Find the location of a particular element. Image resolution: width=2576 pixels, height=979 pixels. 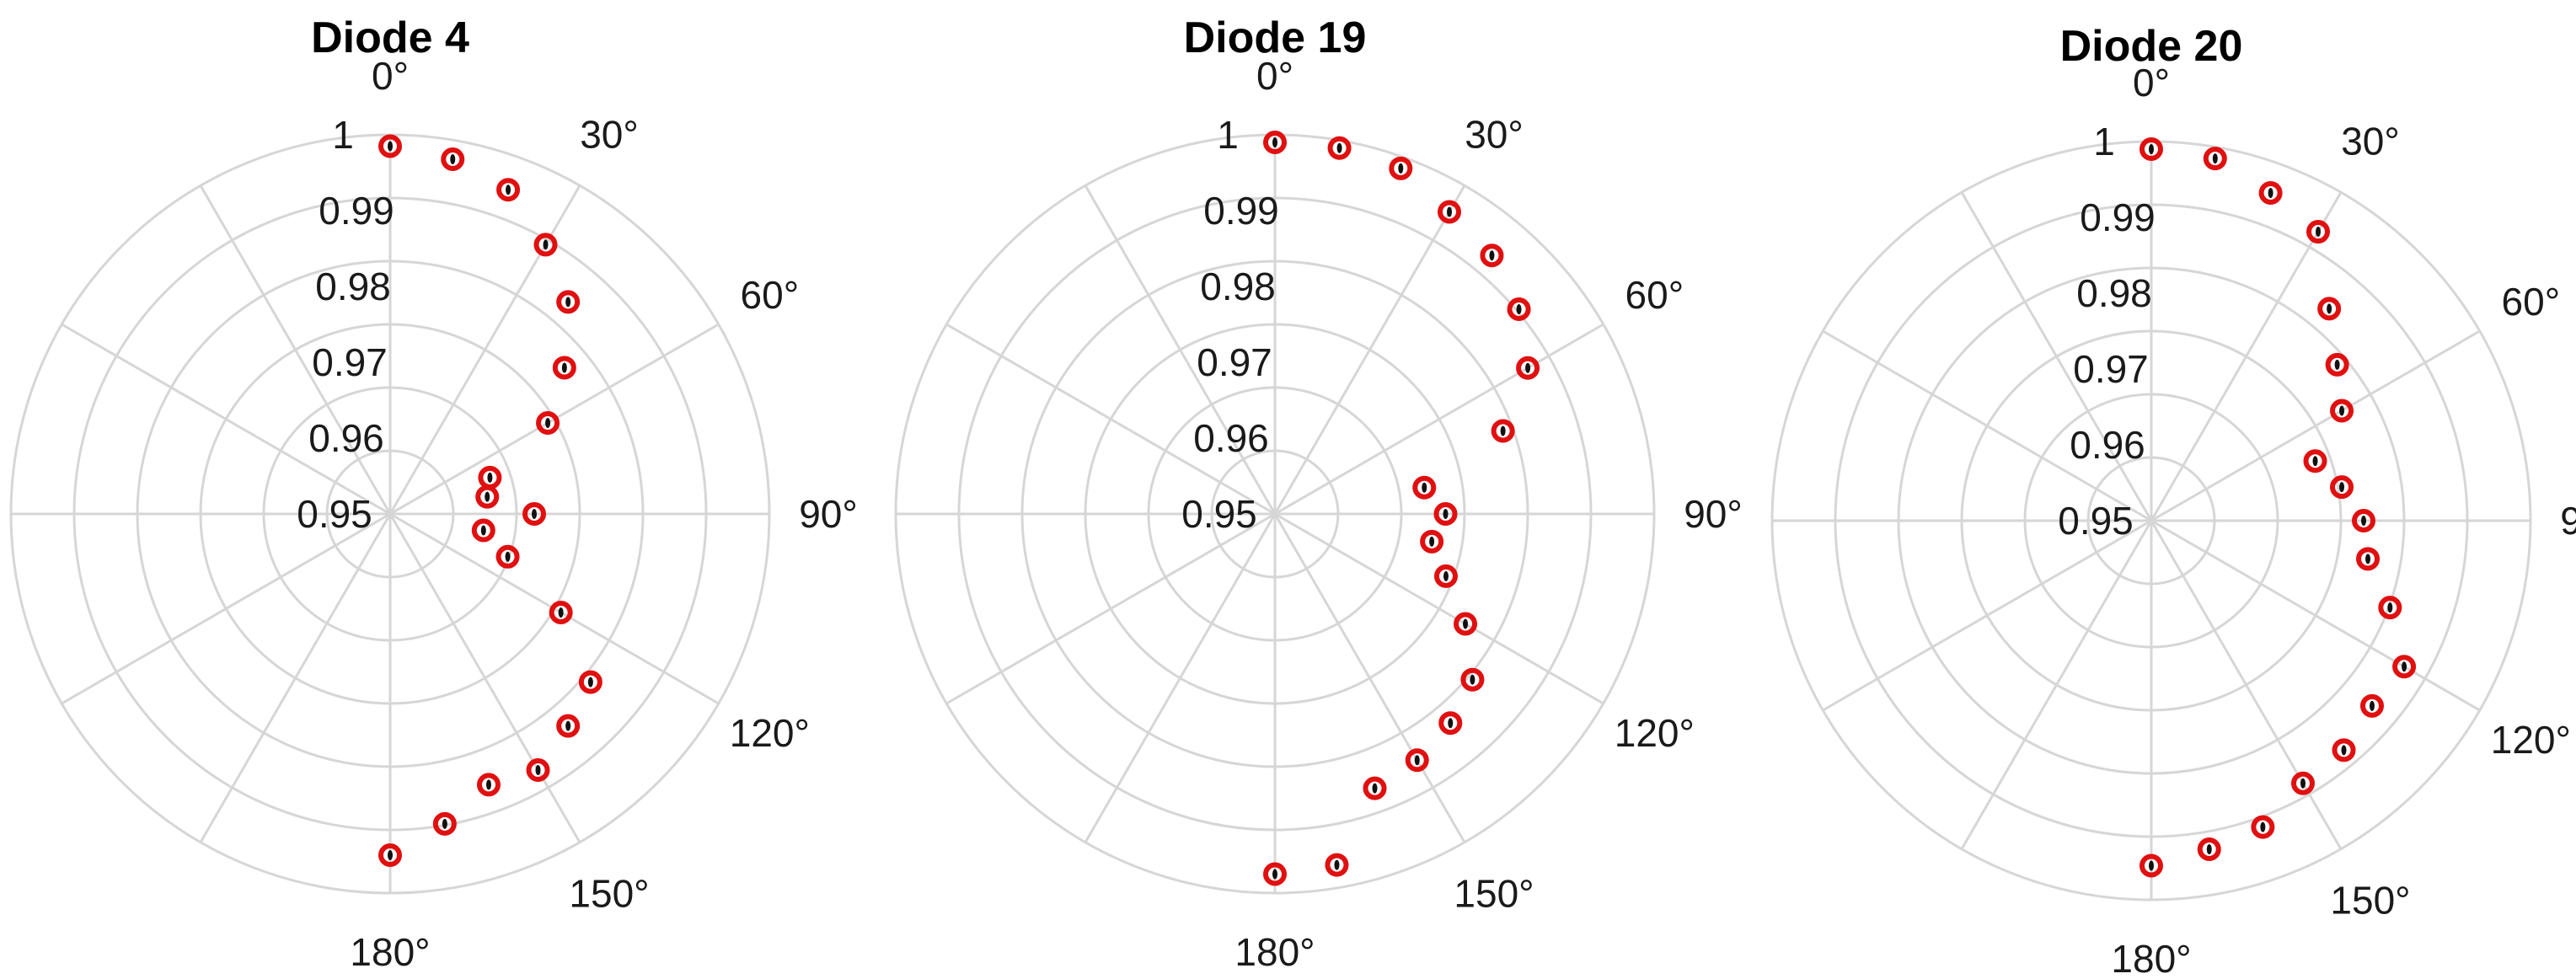

theta-tick-label: 150° is located at coordinates (2370, 900).